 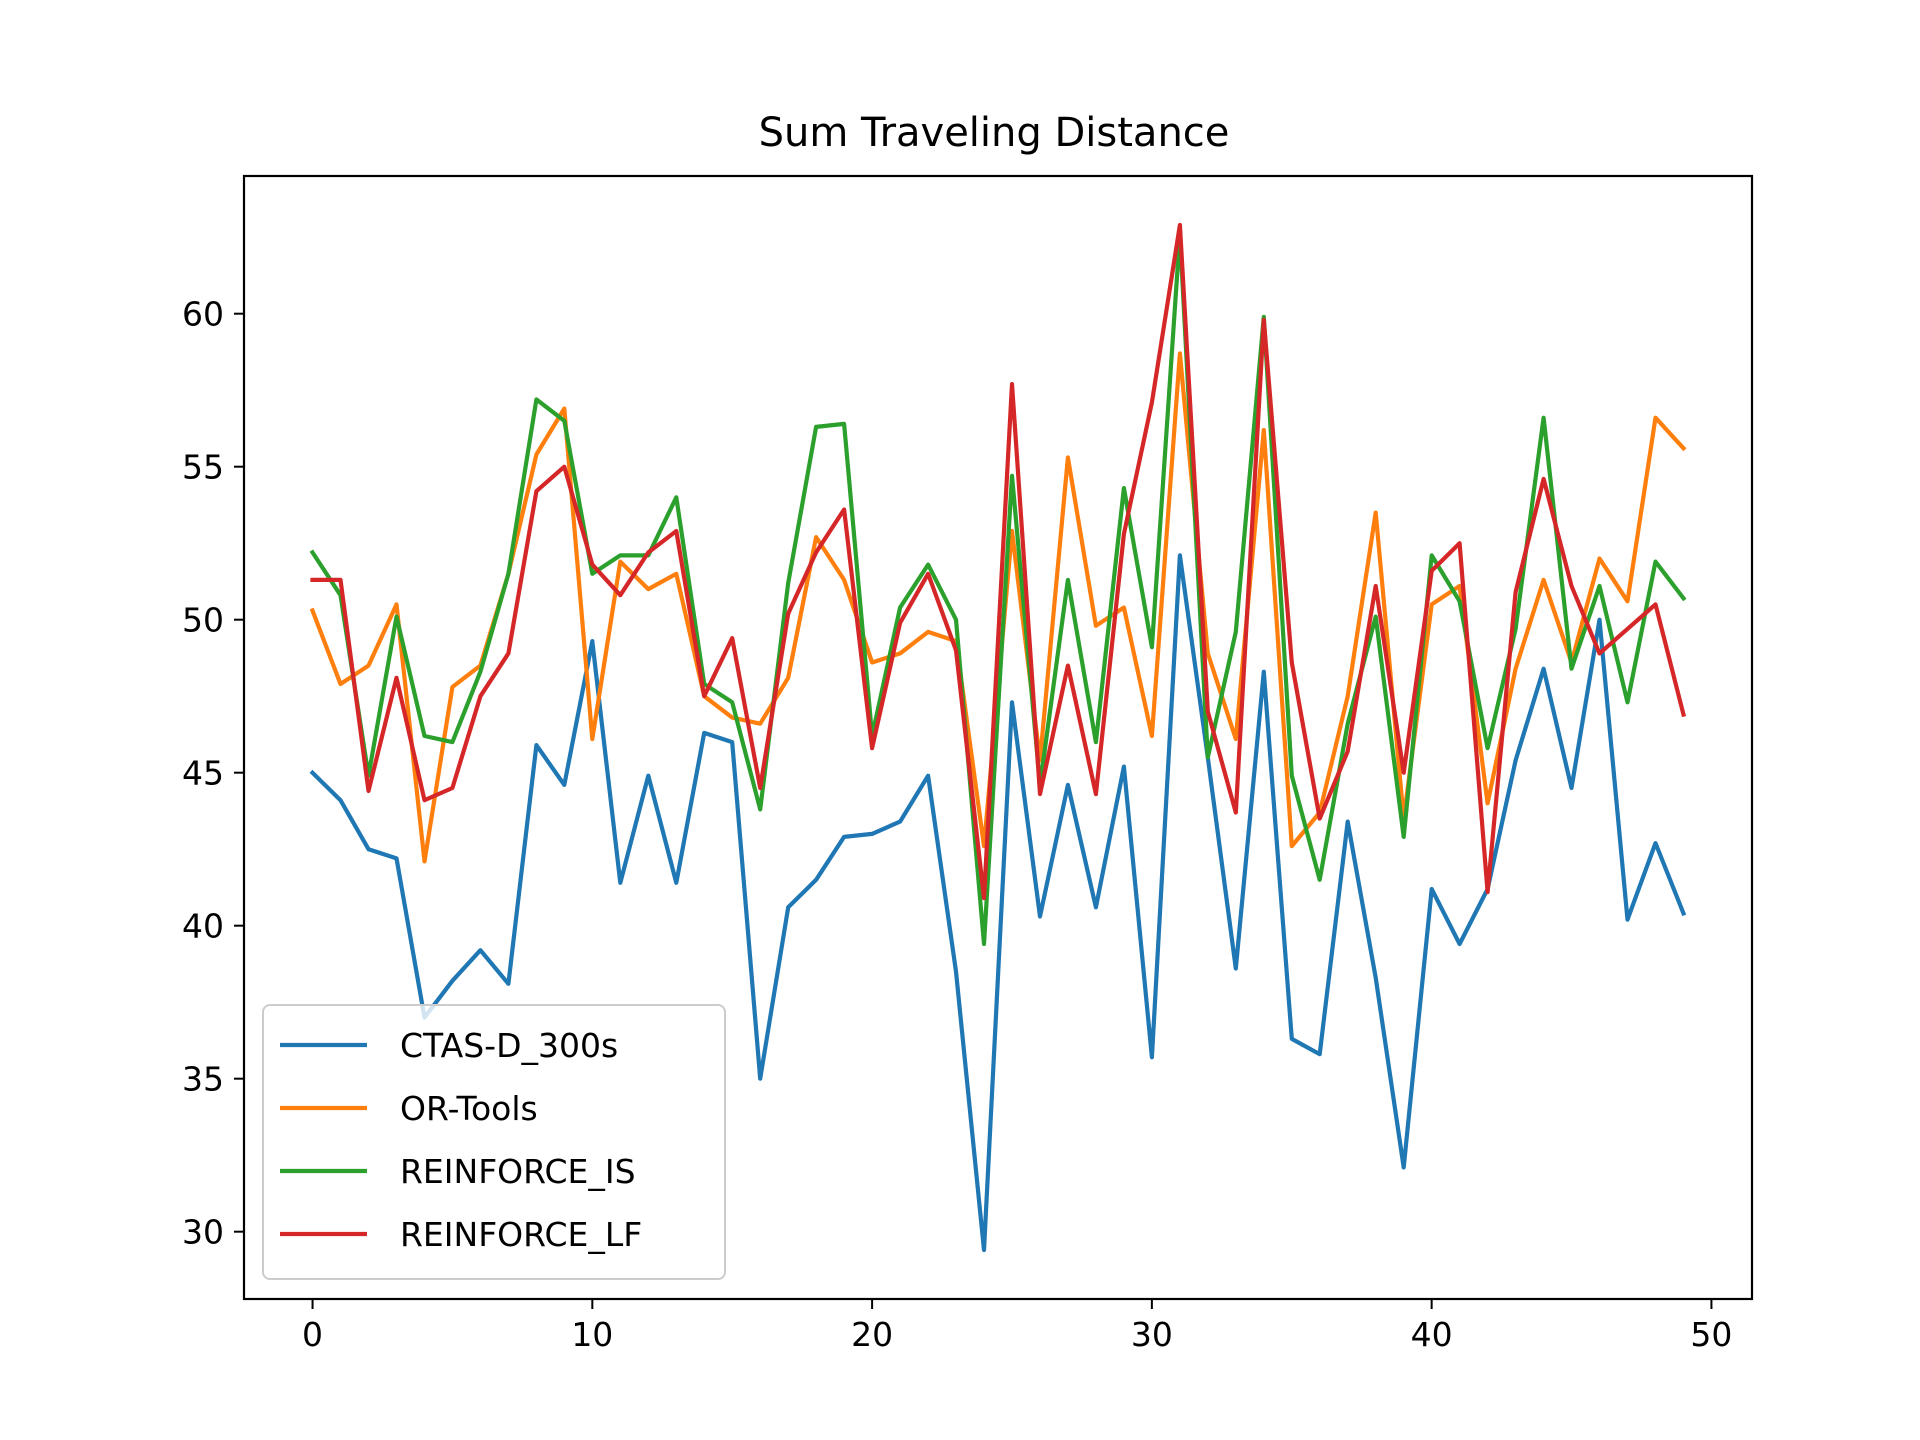 What do you see at coordinates (994, 133) in the screenshot?
I see `chart-title: Sum Traveling Distance` at bounding box center [994, 133].